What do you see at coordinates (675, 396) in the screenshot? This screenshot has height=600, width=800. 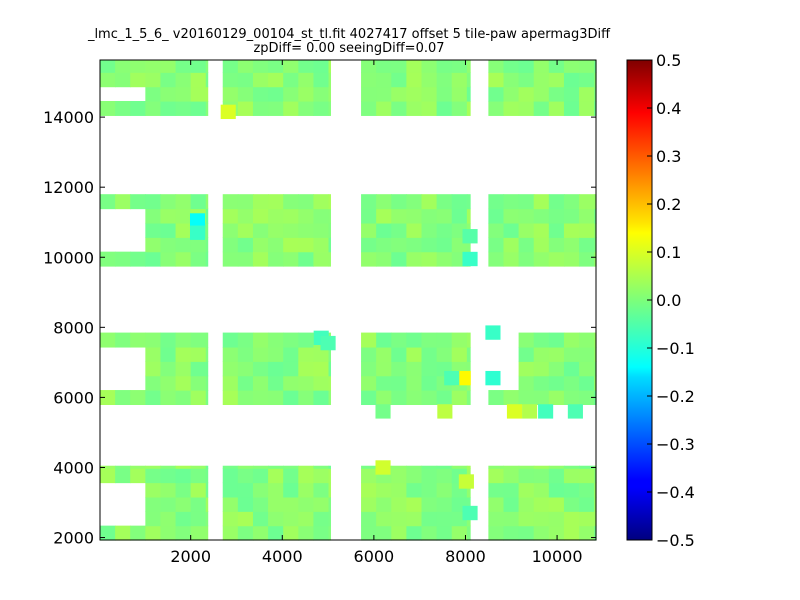 I see `colorbar-tick-label: −0.2` at bounding box center [675, 396].